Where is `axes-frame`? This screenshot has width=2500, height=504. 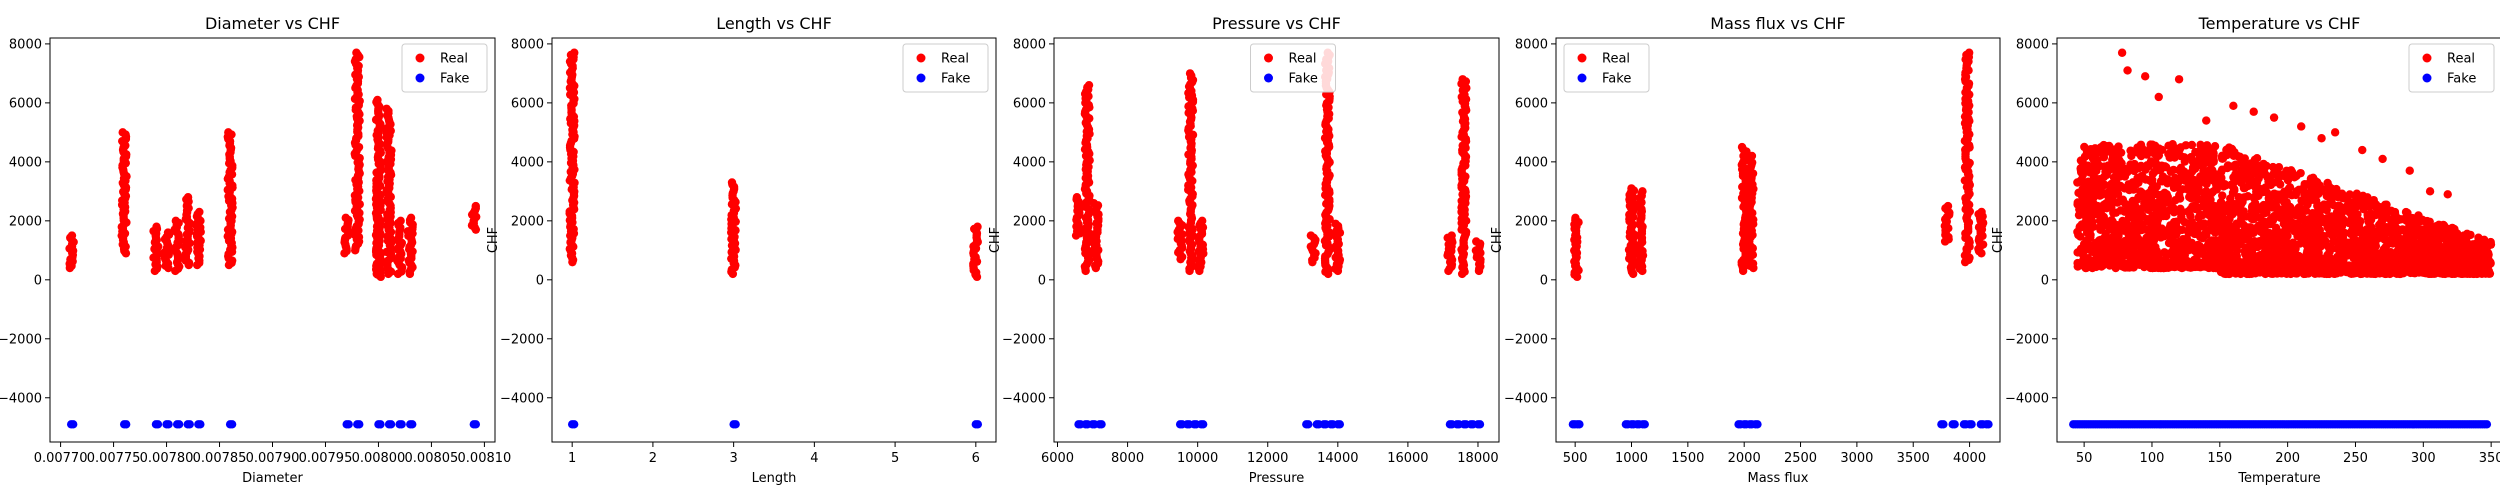 axes-frame is located at coordinates (1778, 240).